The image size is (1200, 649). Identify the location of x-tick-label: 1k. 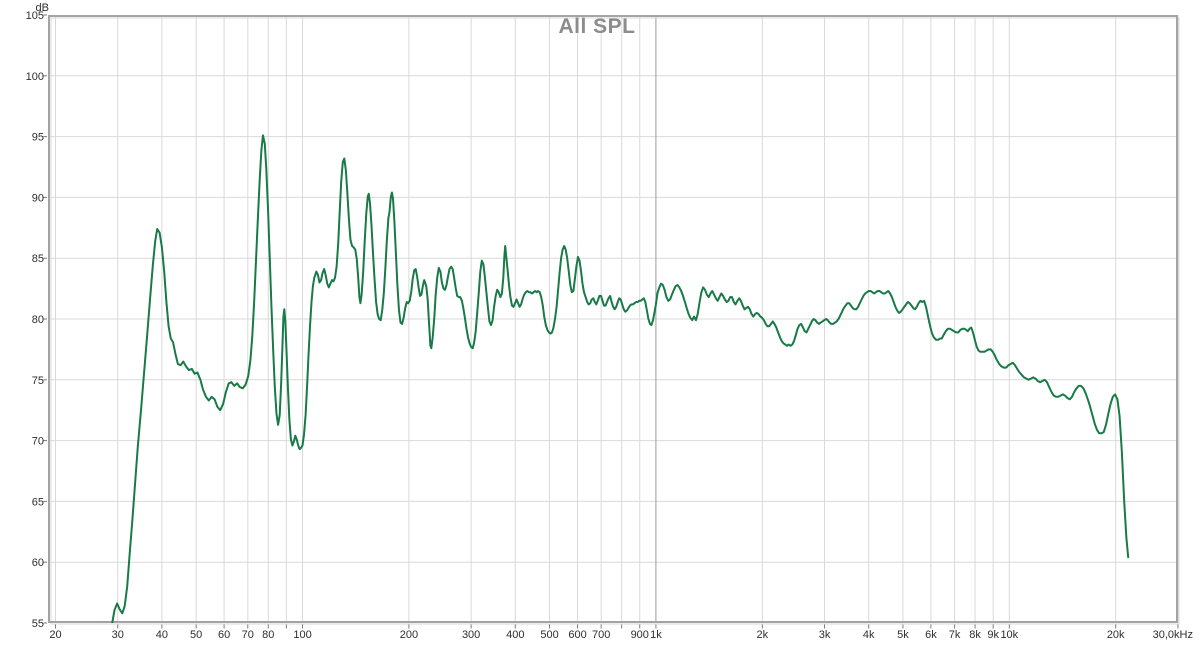
(656, 635).